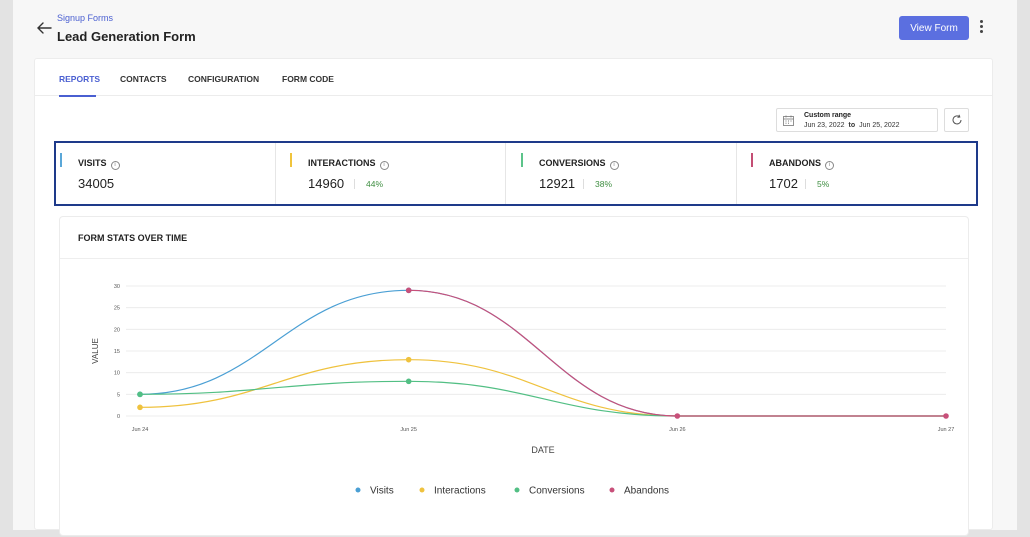 Image resolution: width=1030 pixels, height=537 pixels. What do you see at coordinates (117, 330) in the screenshot?
I see `y-tick-label: 20` at bounding box center [117, 330].